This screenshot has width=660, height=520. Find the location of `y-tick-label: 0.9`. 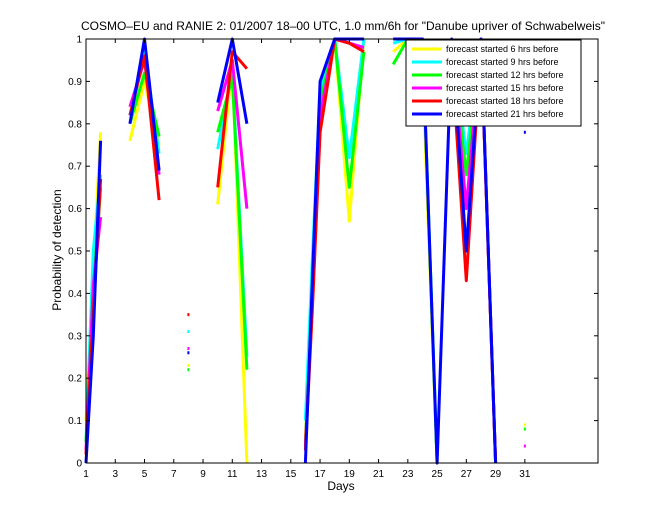

y-tick-label: 0.9 is located at coordinates (75, 82).